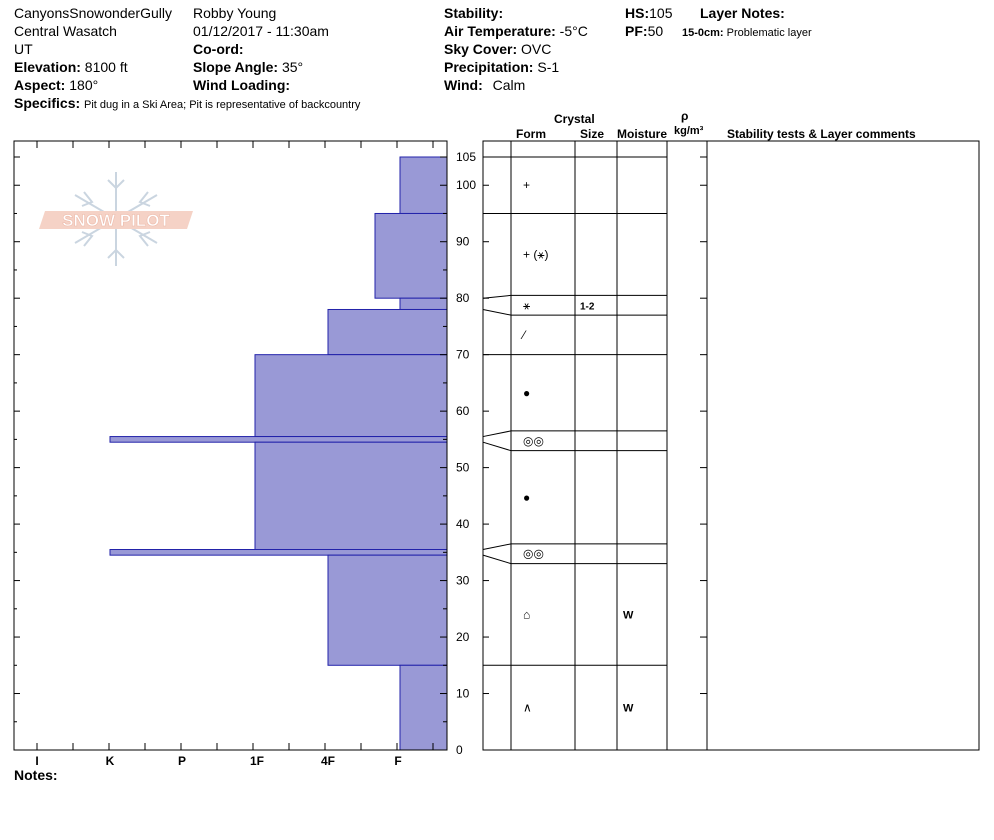 Image resolution: width=994 pixels, height=840 pixels. I want to click on depth-tick-label: 70, so click(463, 355).